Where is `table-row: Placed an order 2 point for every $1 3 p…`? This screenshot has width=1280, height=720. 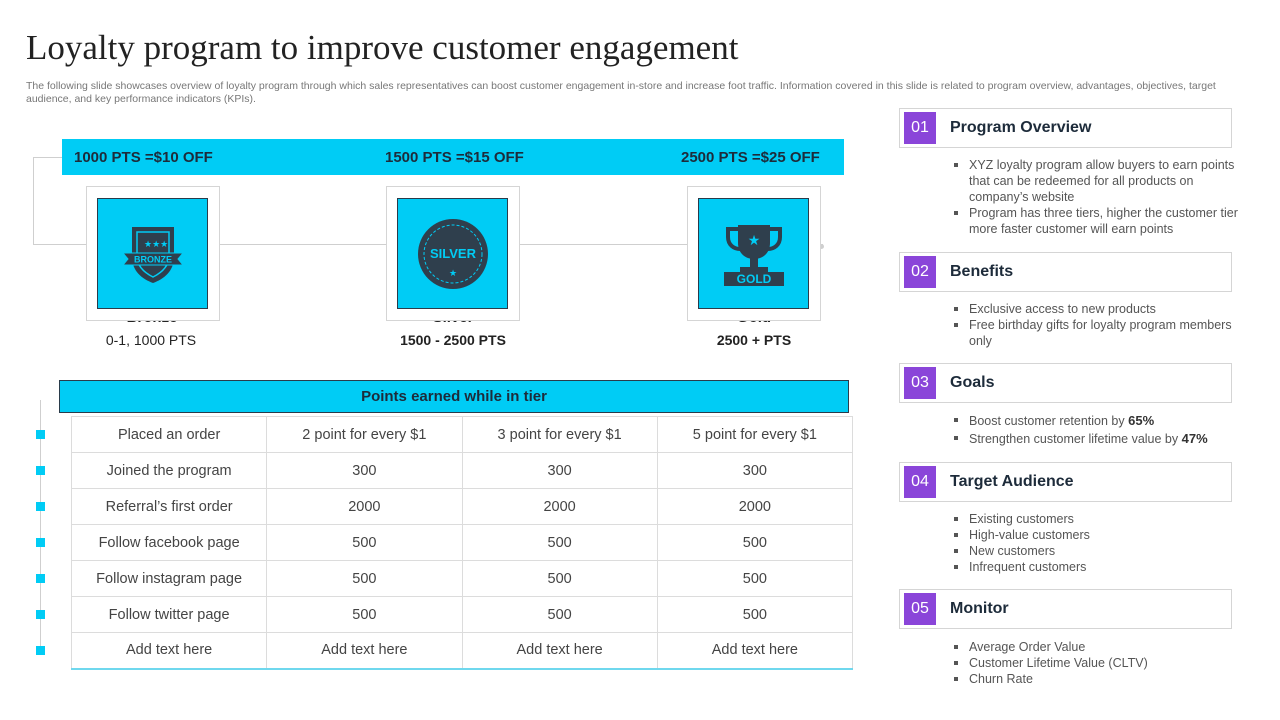
table-row: Placed an order 2 point for every $1 3 p… is located at coordinates (462, 434).